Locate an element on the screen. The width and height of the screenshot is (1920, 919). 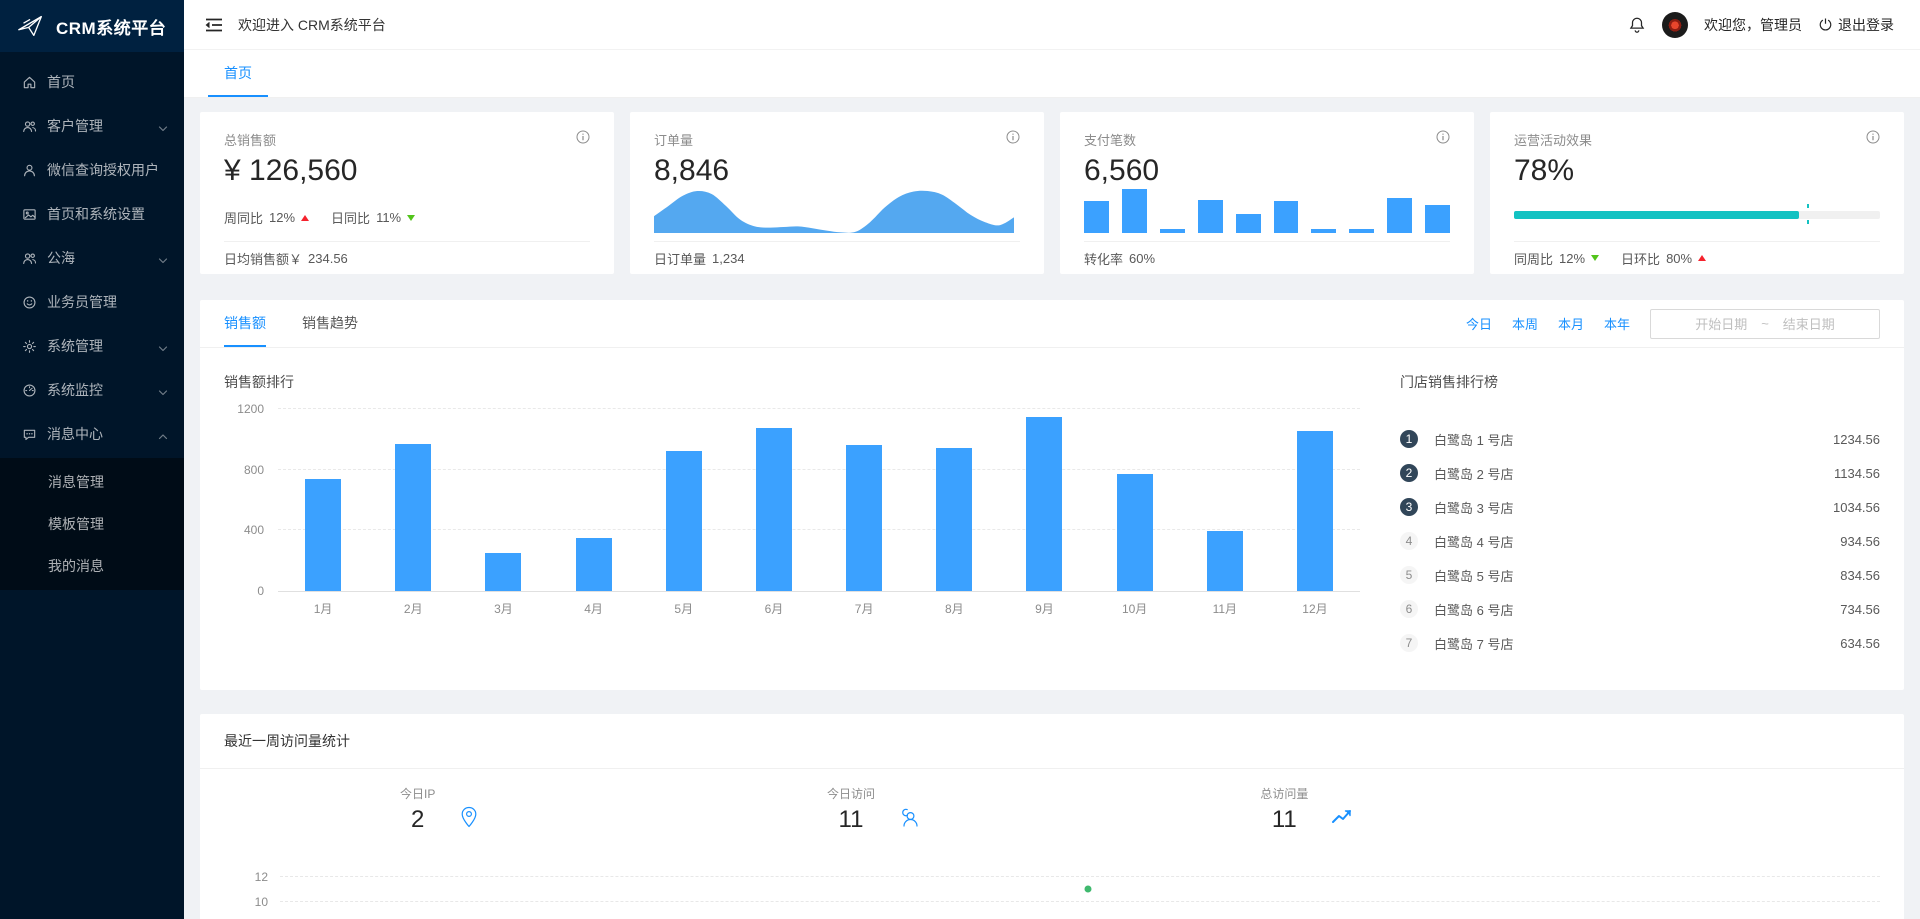
logout-button: 退出登录 is located at coordinates (1856, 25).